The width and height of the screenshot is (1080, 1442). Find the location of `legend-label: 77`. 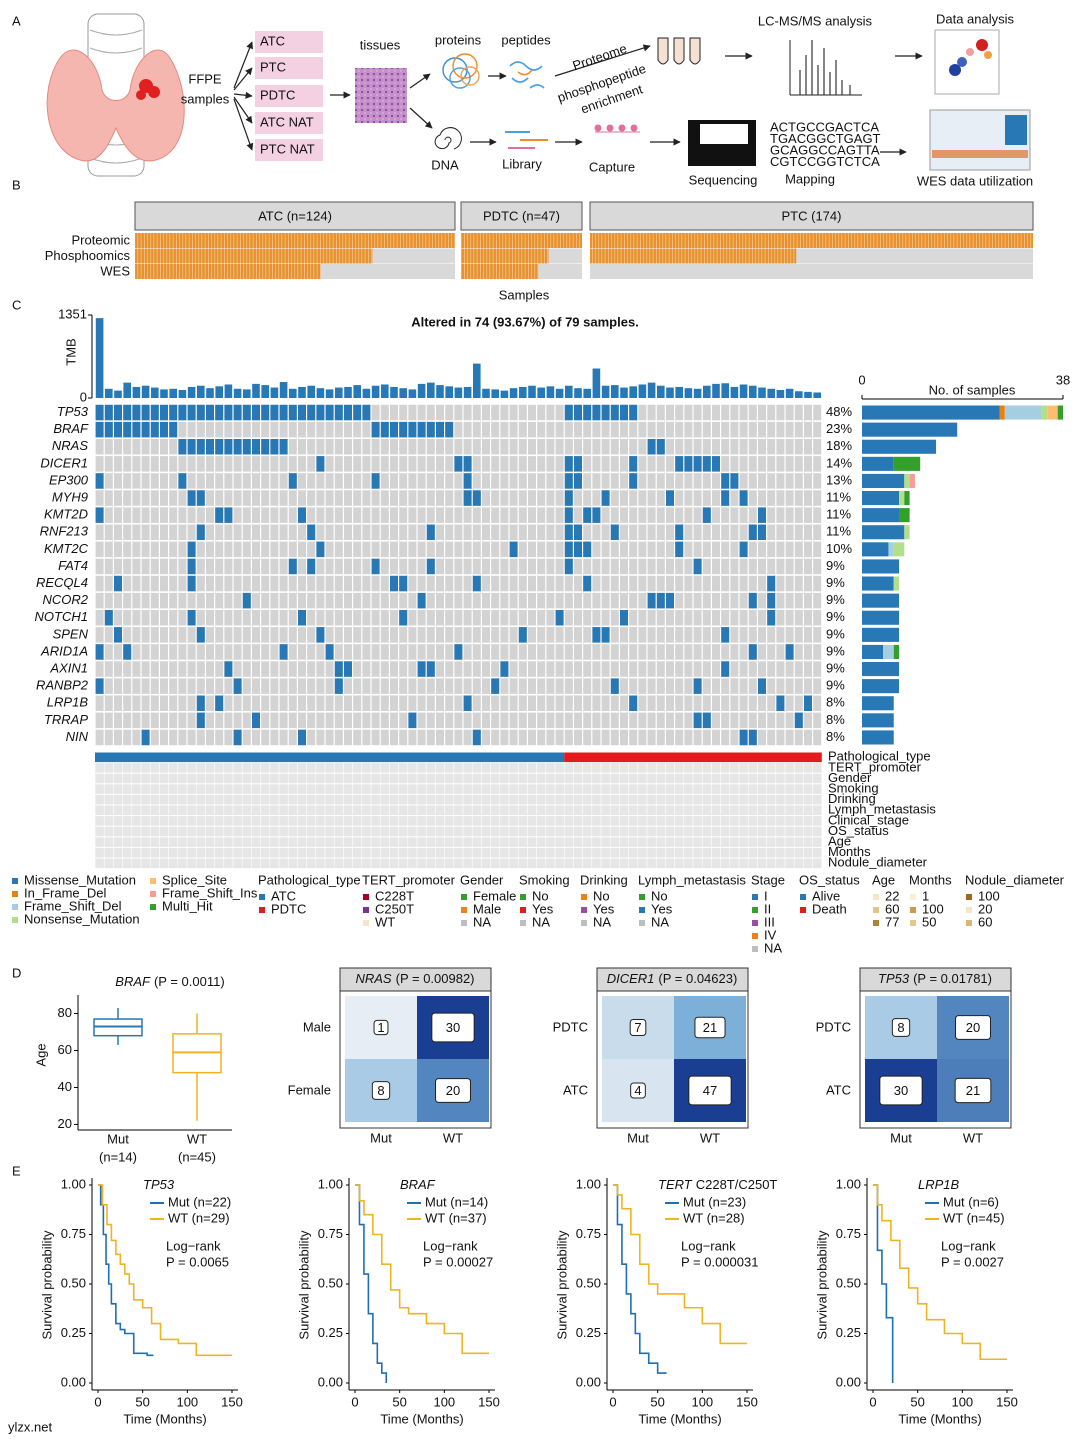

legend-label: 77 is located at coordinates (892, 921).